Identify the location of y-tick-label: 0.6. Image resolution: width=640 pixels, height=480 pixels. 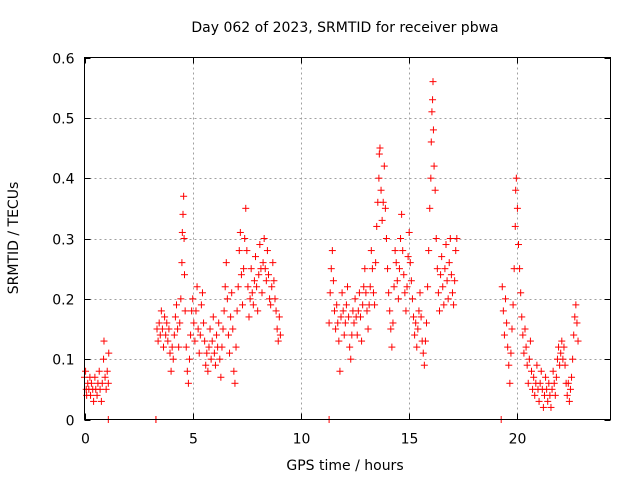
(63, 60).